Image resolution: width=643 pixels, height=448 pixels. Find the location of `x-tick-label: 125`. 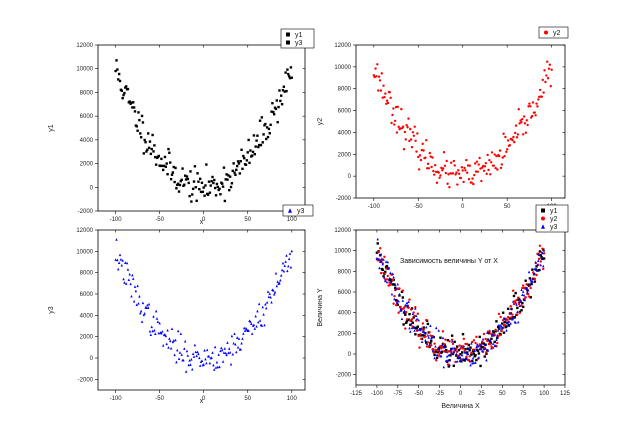

x-tick-label: 125 is located at coordinates (565, 394).